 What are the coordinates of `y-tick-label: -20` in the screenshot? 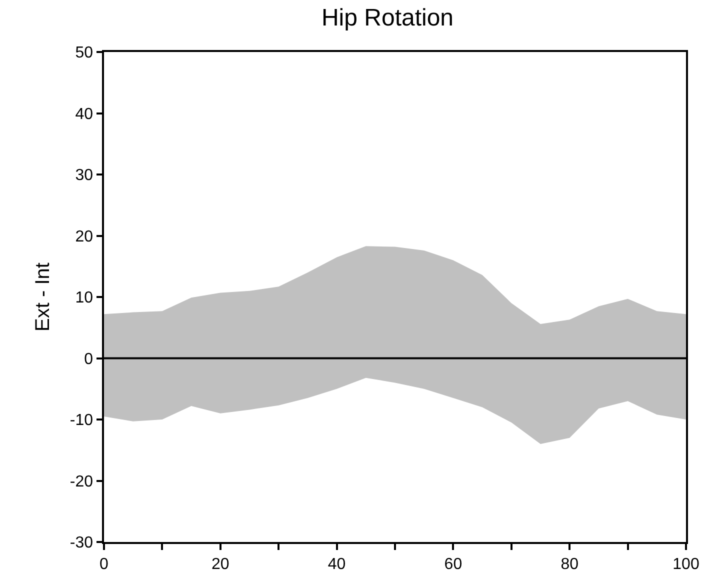 It's located at (82, 481).